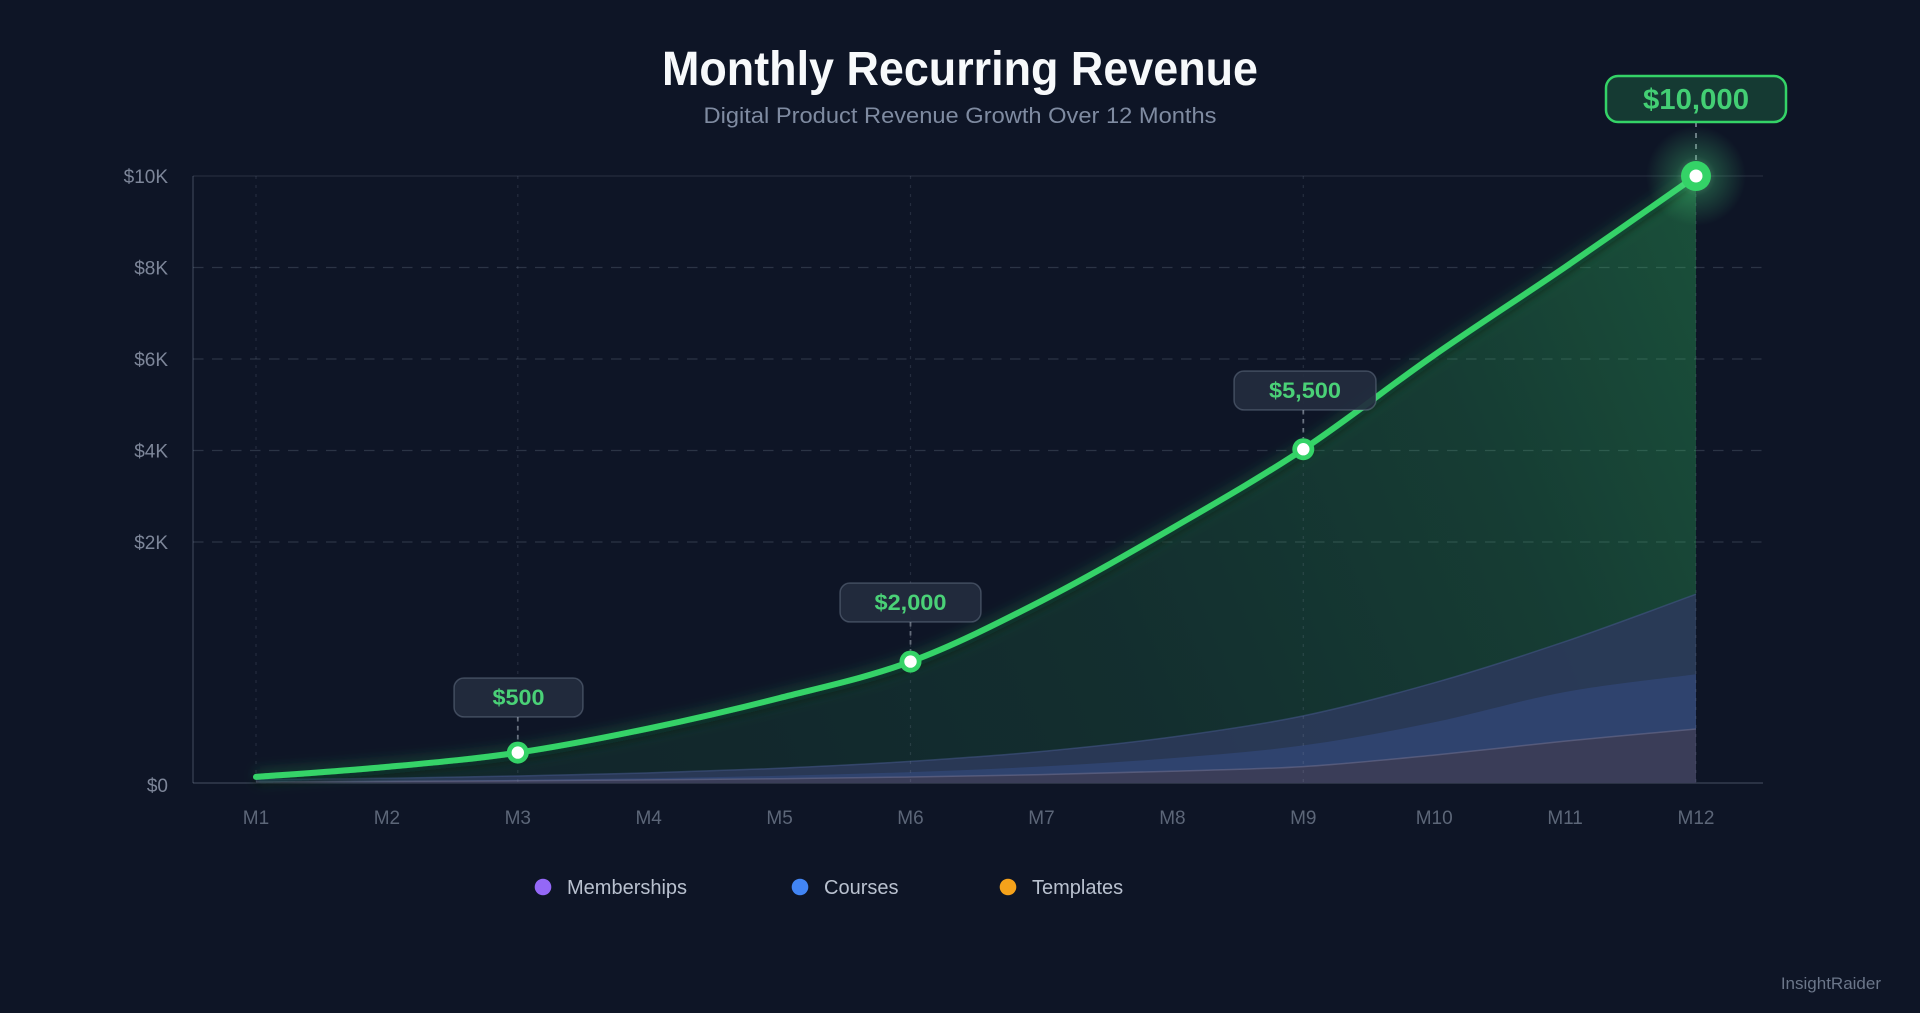  Describe the element at coordinates (1305, 390) in the screenshot. I see `svg-text: $5,500` at that location.